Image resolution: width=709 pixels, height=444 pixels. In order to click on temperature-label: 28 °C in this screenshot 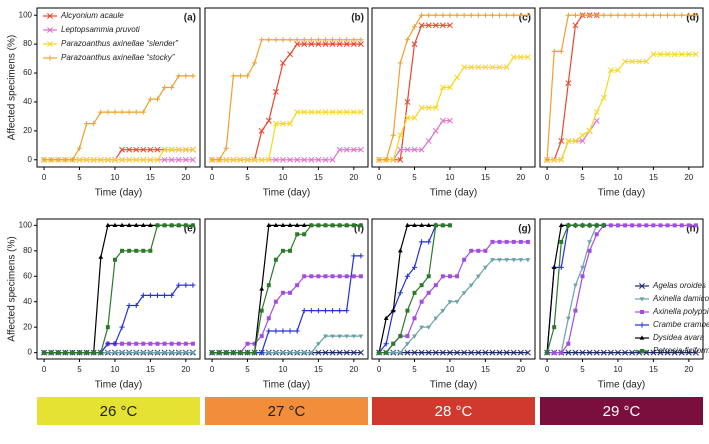, I will do `click(454, 411)`.